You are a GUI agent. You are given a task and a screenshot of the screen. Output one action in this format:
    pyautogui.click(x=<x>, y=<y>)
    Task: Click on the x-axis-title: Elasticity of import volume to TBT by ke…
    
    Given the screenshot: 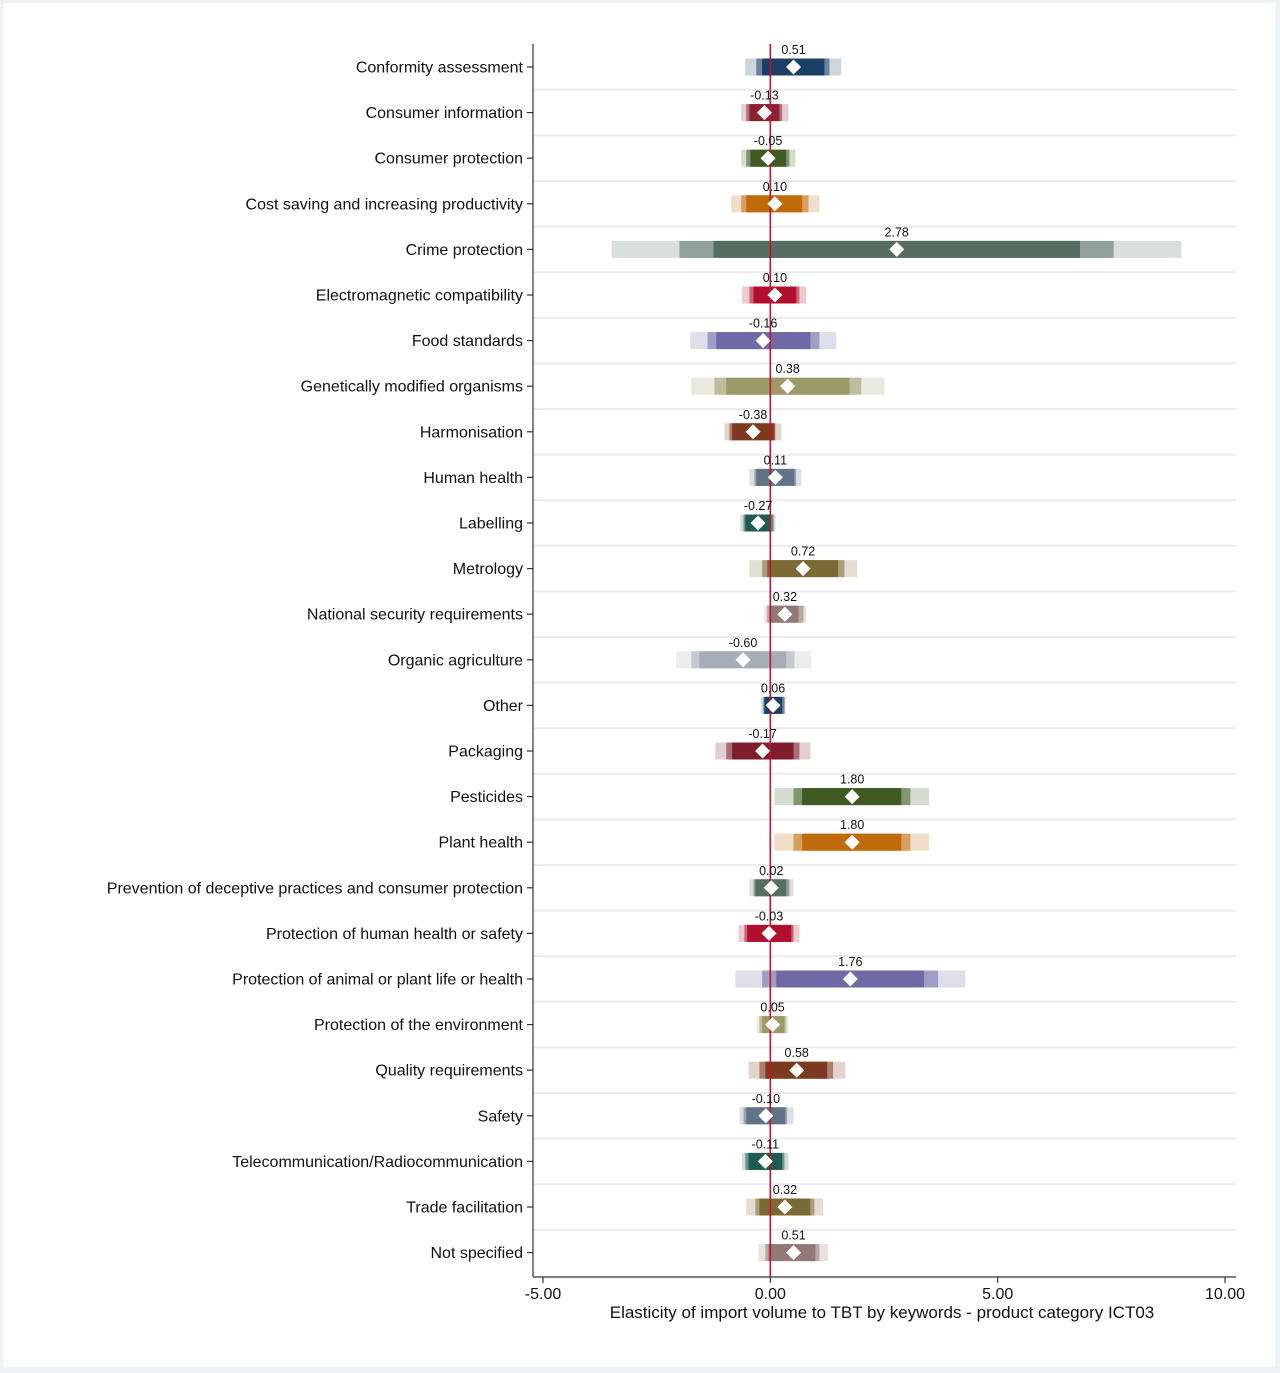 What is the action you would take?
    pyautogui.click(x=882, y=1312)
    